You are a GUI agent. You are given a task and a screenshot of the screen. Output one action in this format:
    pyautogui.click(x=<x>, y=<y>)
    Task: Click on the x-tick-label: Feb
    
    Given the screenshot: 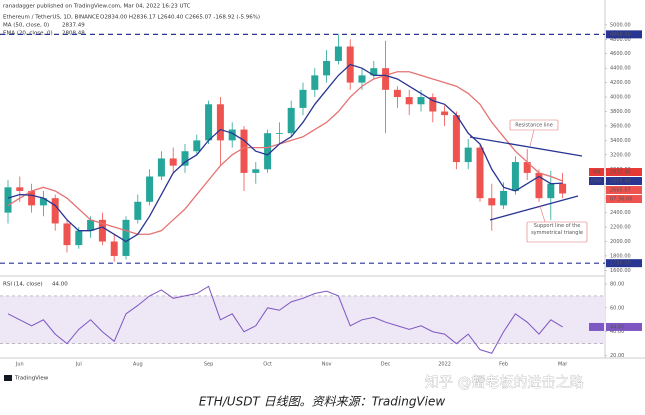 What is the action you would take?
    pyautogui.click(x=503, y=365)
    